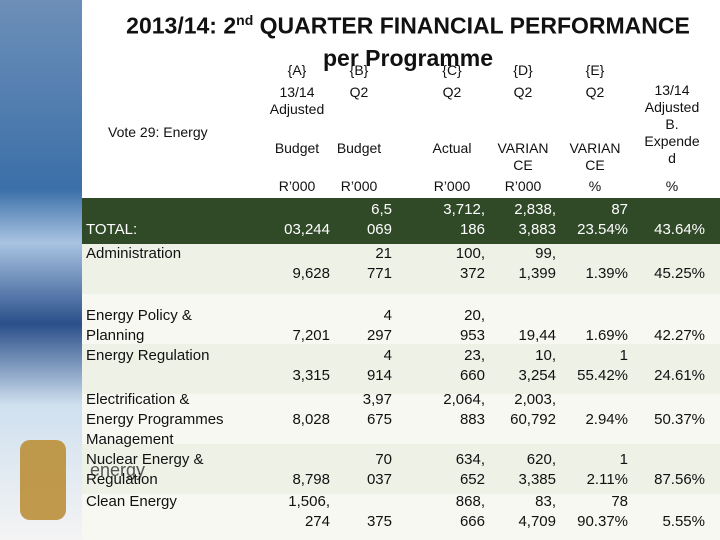 The image size is (720, 540). What do you see at coordinates (471, 25) in the screenshot?
I see `title-text: QUARTER FINANCIAL PERFORMANCE` at bounding box center [471, 25].